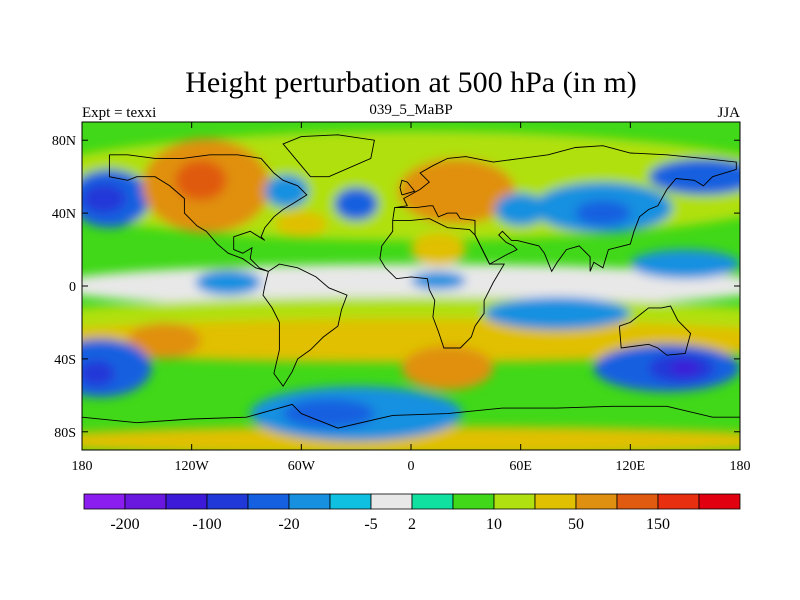 This screenshot has width=800, height=600. I want to click on y-tick-label: 0, so click(72, 287).